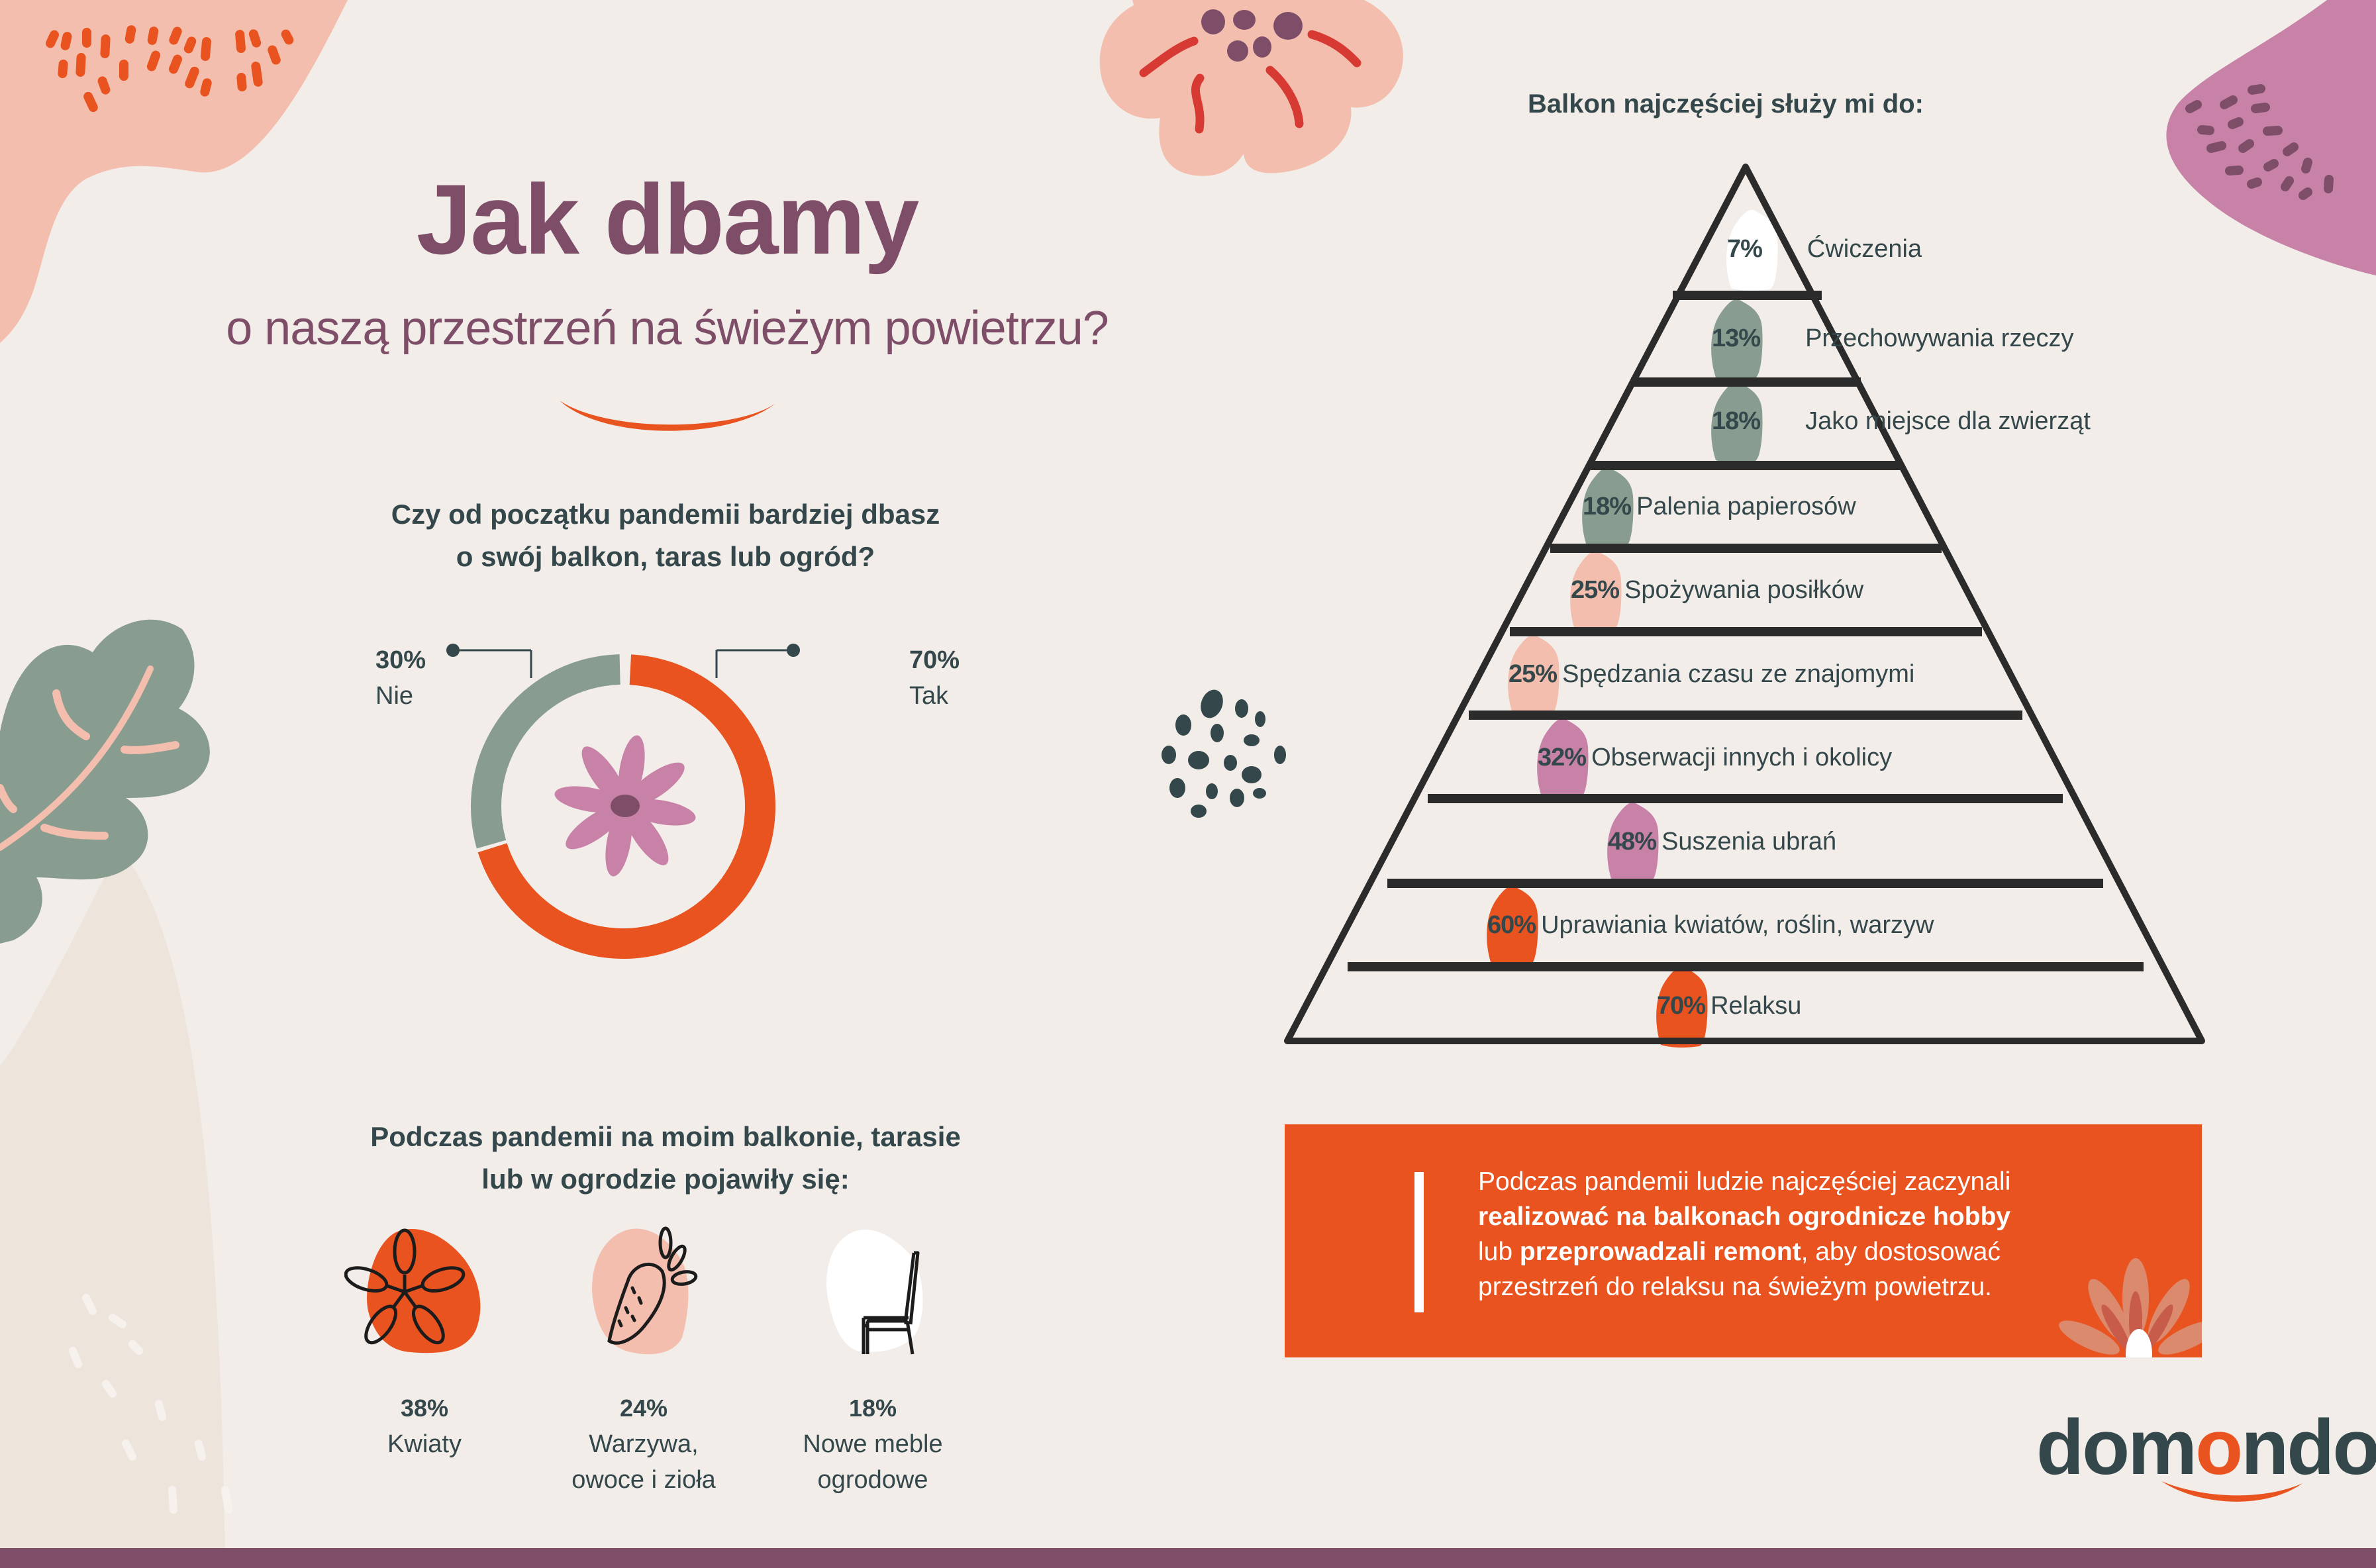  I want to click on row-pct: 13%, so click(1736, 338).